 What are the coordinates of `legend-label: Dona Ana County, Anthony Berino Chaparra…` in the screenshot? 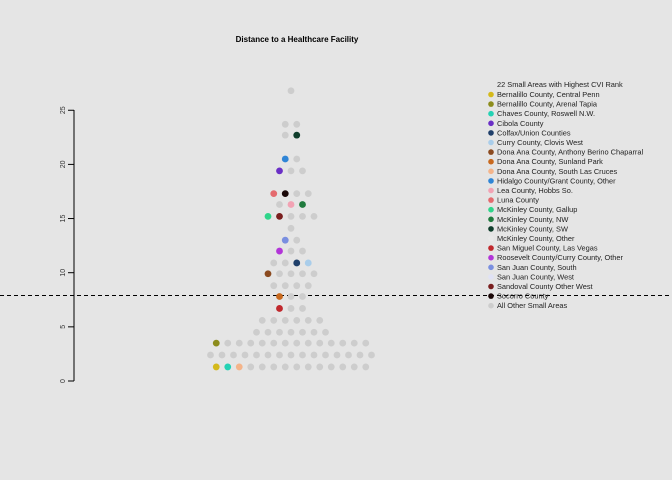 It's located at (570, 152).